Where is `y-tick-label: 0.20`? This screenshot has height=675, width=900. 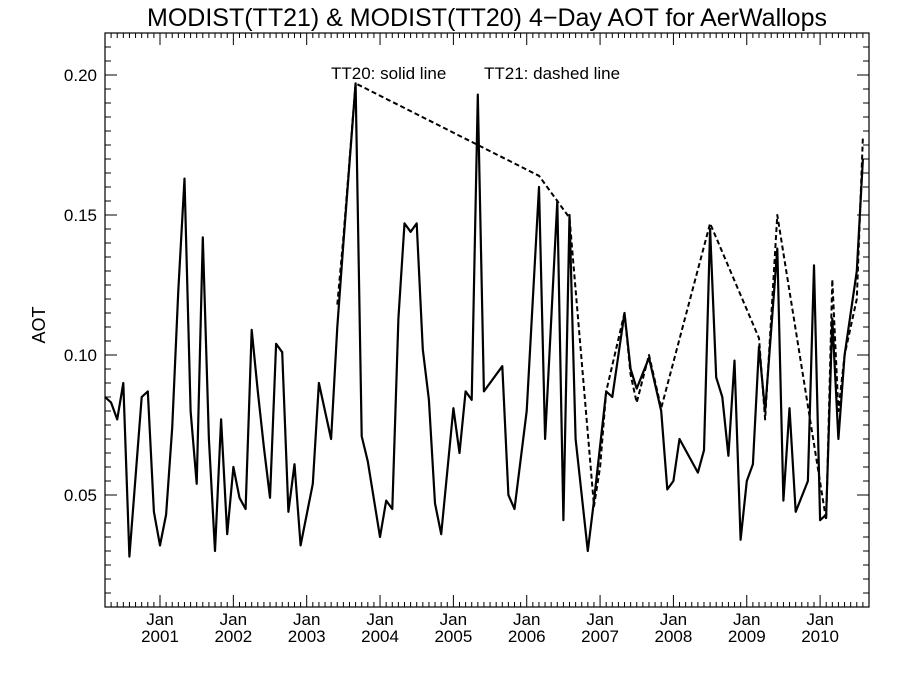 y-tick-label: 0.20 is located at coordinates (80, 75).